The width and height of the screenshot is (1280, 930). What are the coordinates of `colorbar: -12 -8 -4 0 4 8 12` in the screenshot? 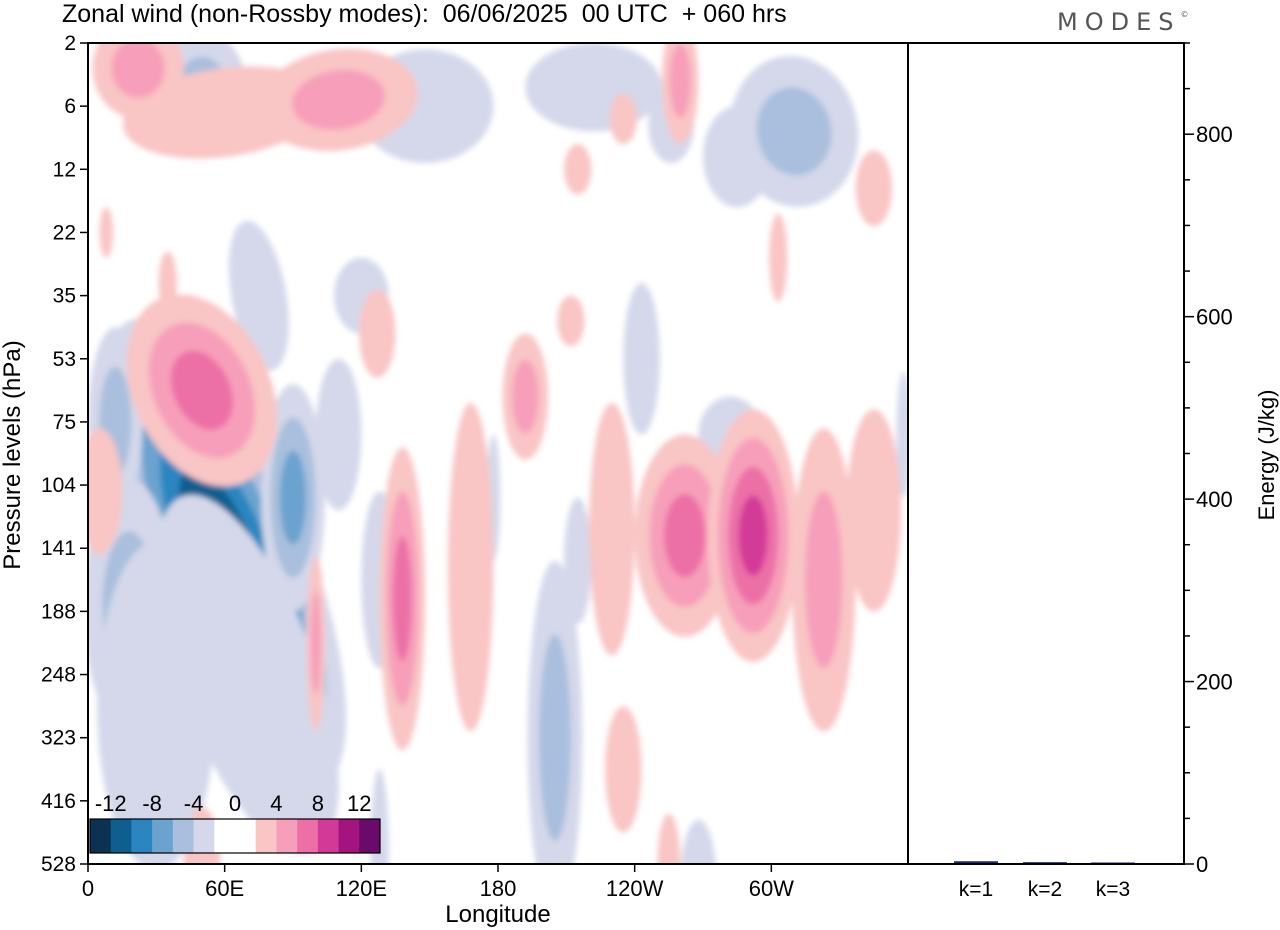 It's located at (235, 822).